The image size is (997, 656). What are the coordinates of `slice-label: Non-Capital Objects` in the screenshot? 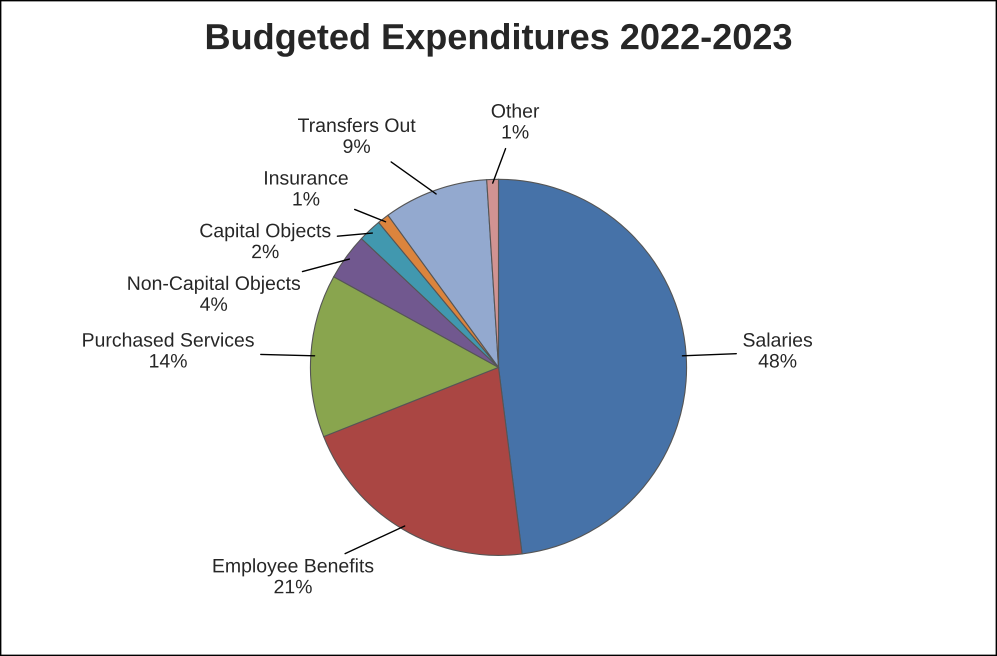 It's located at (214, 285).